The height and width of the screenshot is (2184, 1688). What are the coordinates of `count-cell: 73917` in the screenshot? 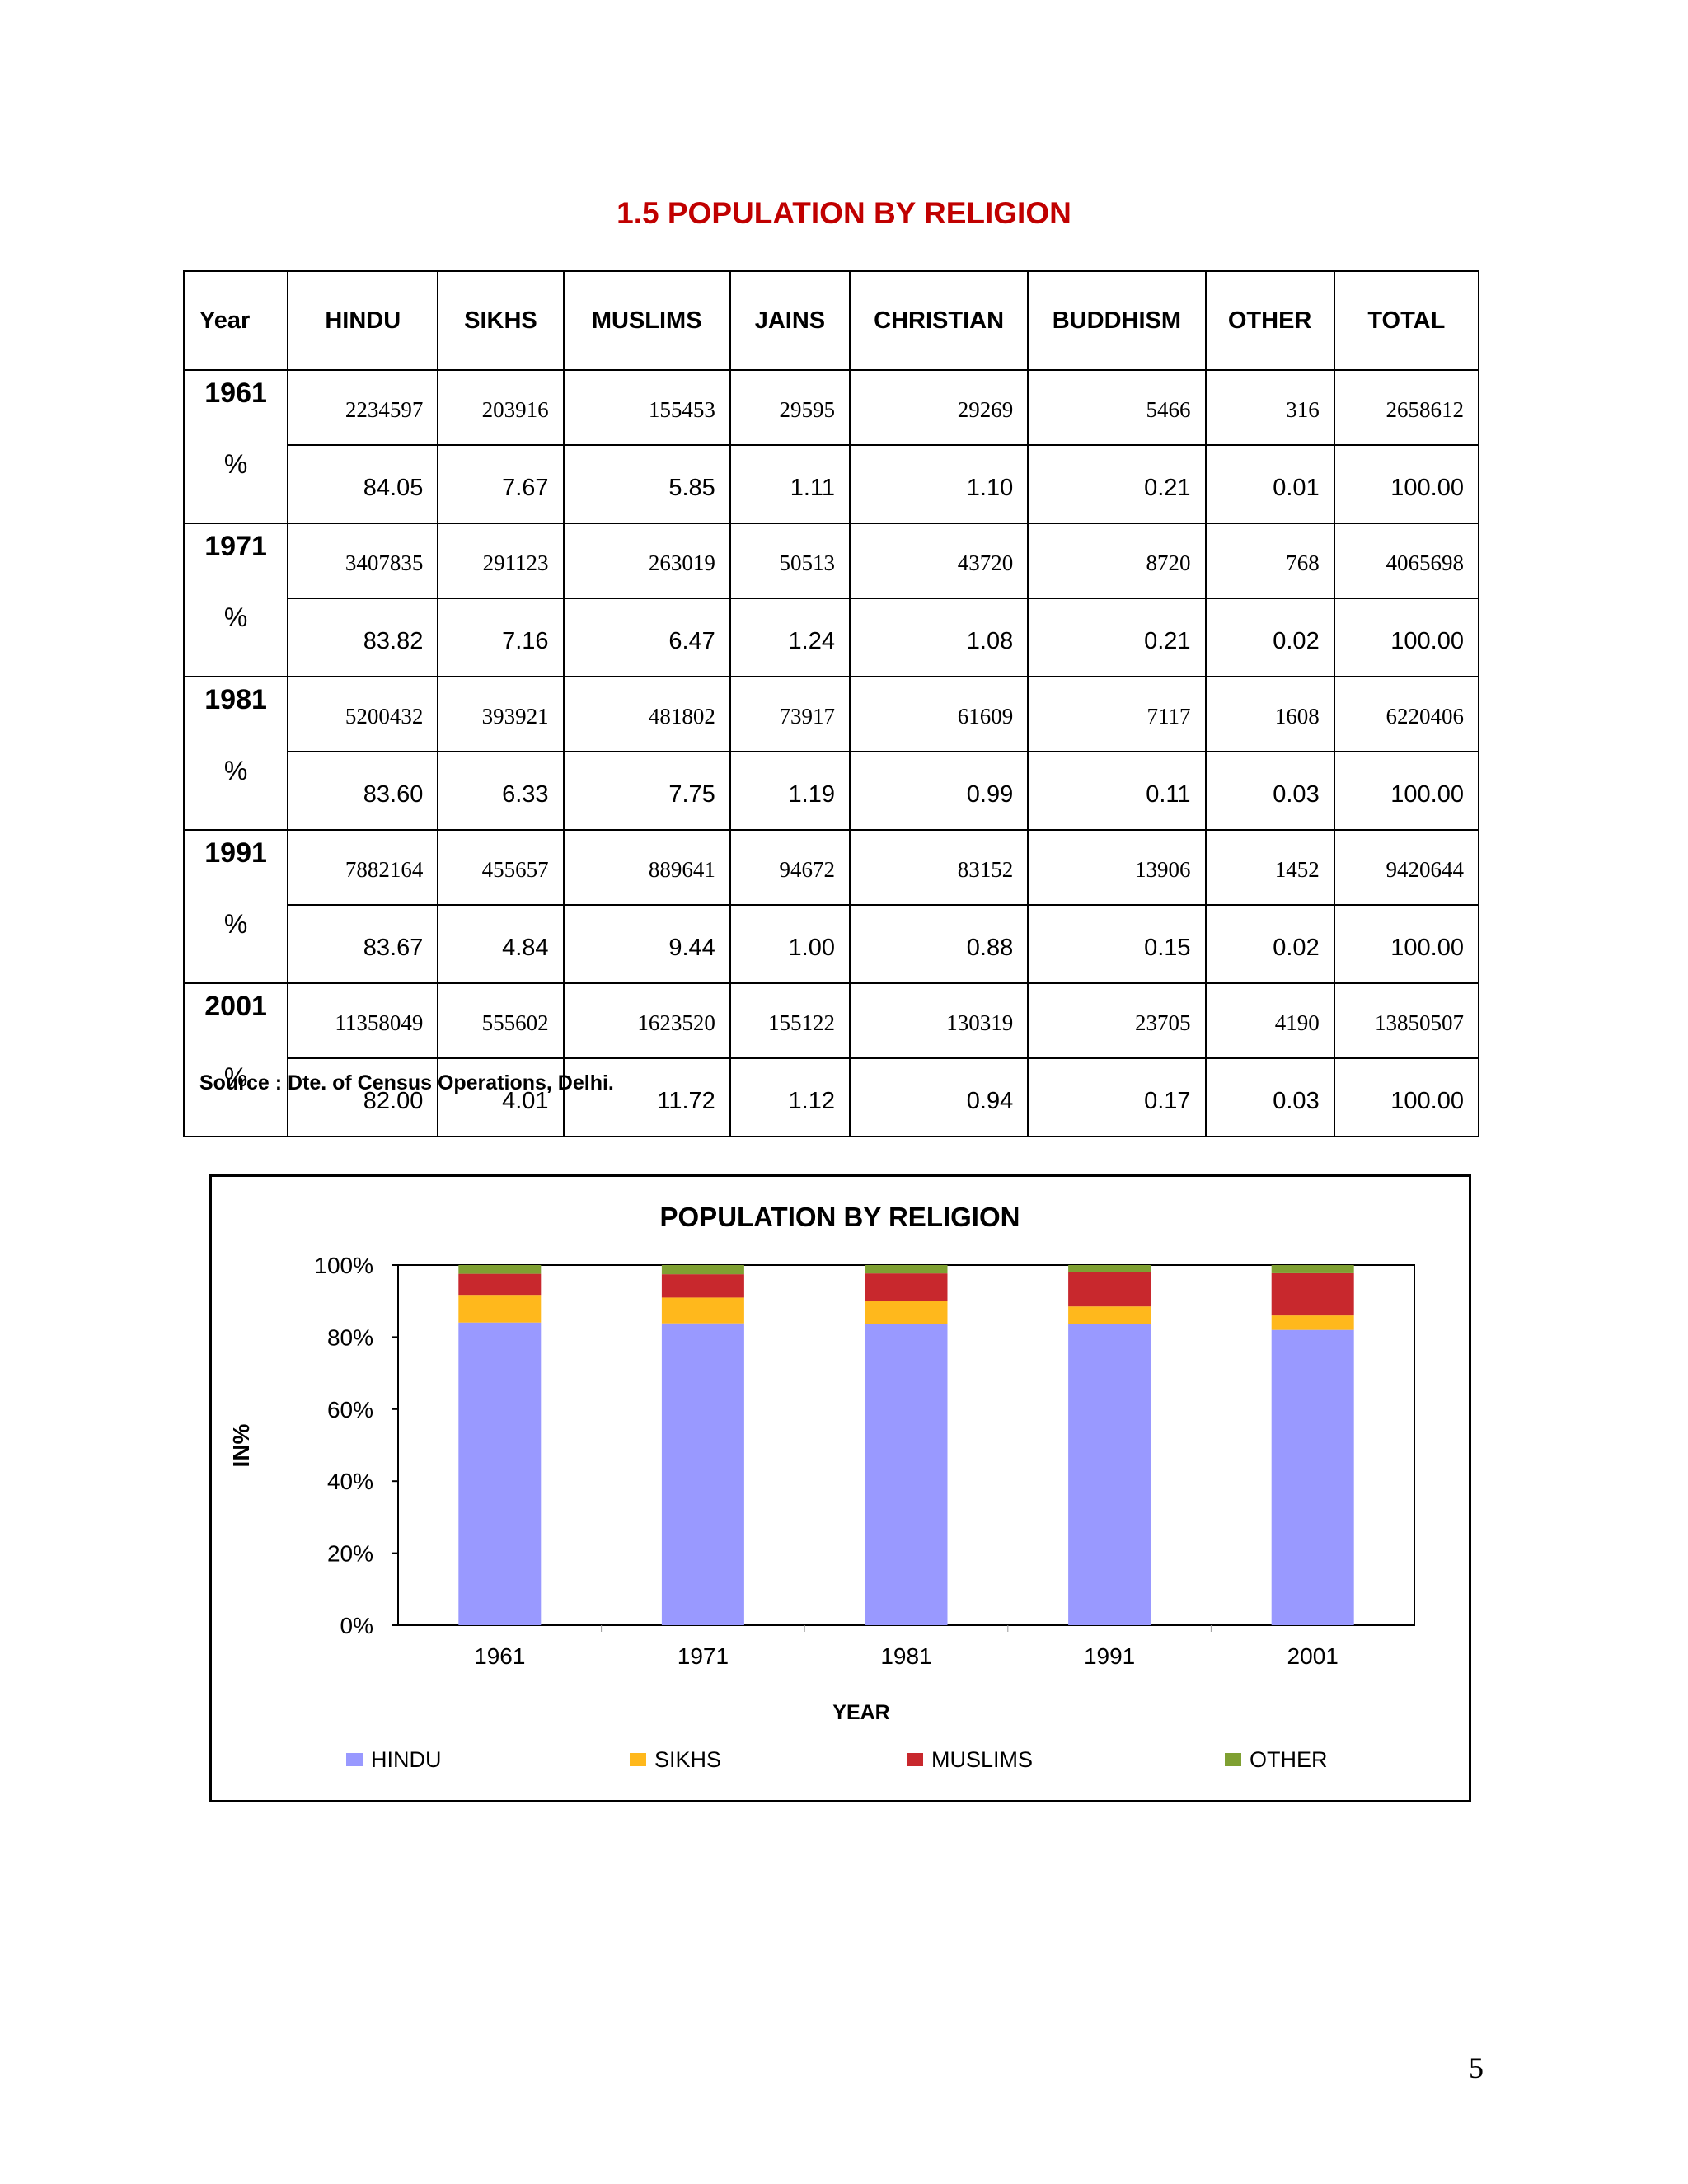 It's located at (790, 714).